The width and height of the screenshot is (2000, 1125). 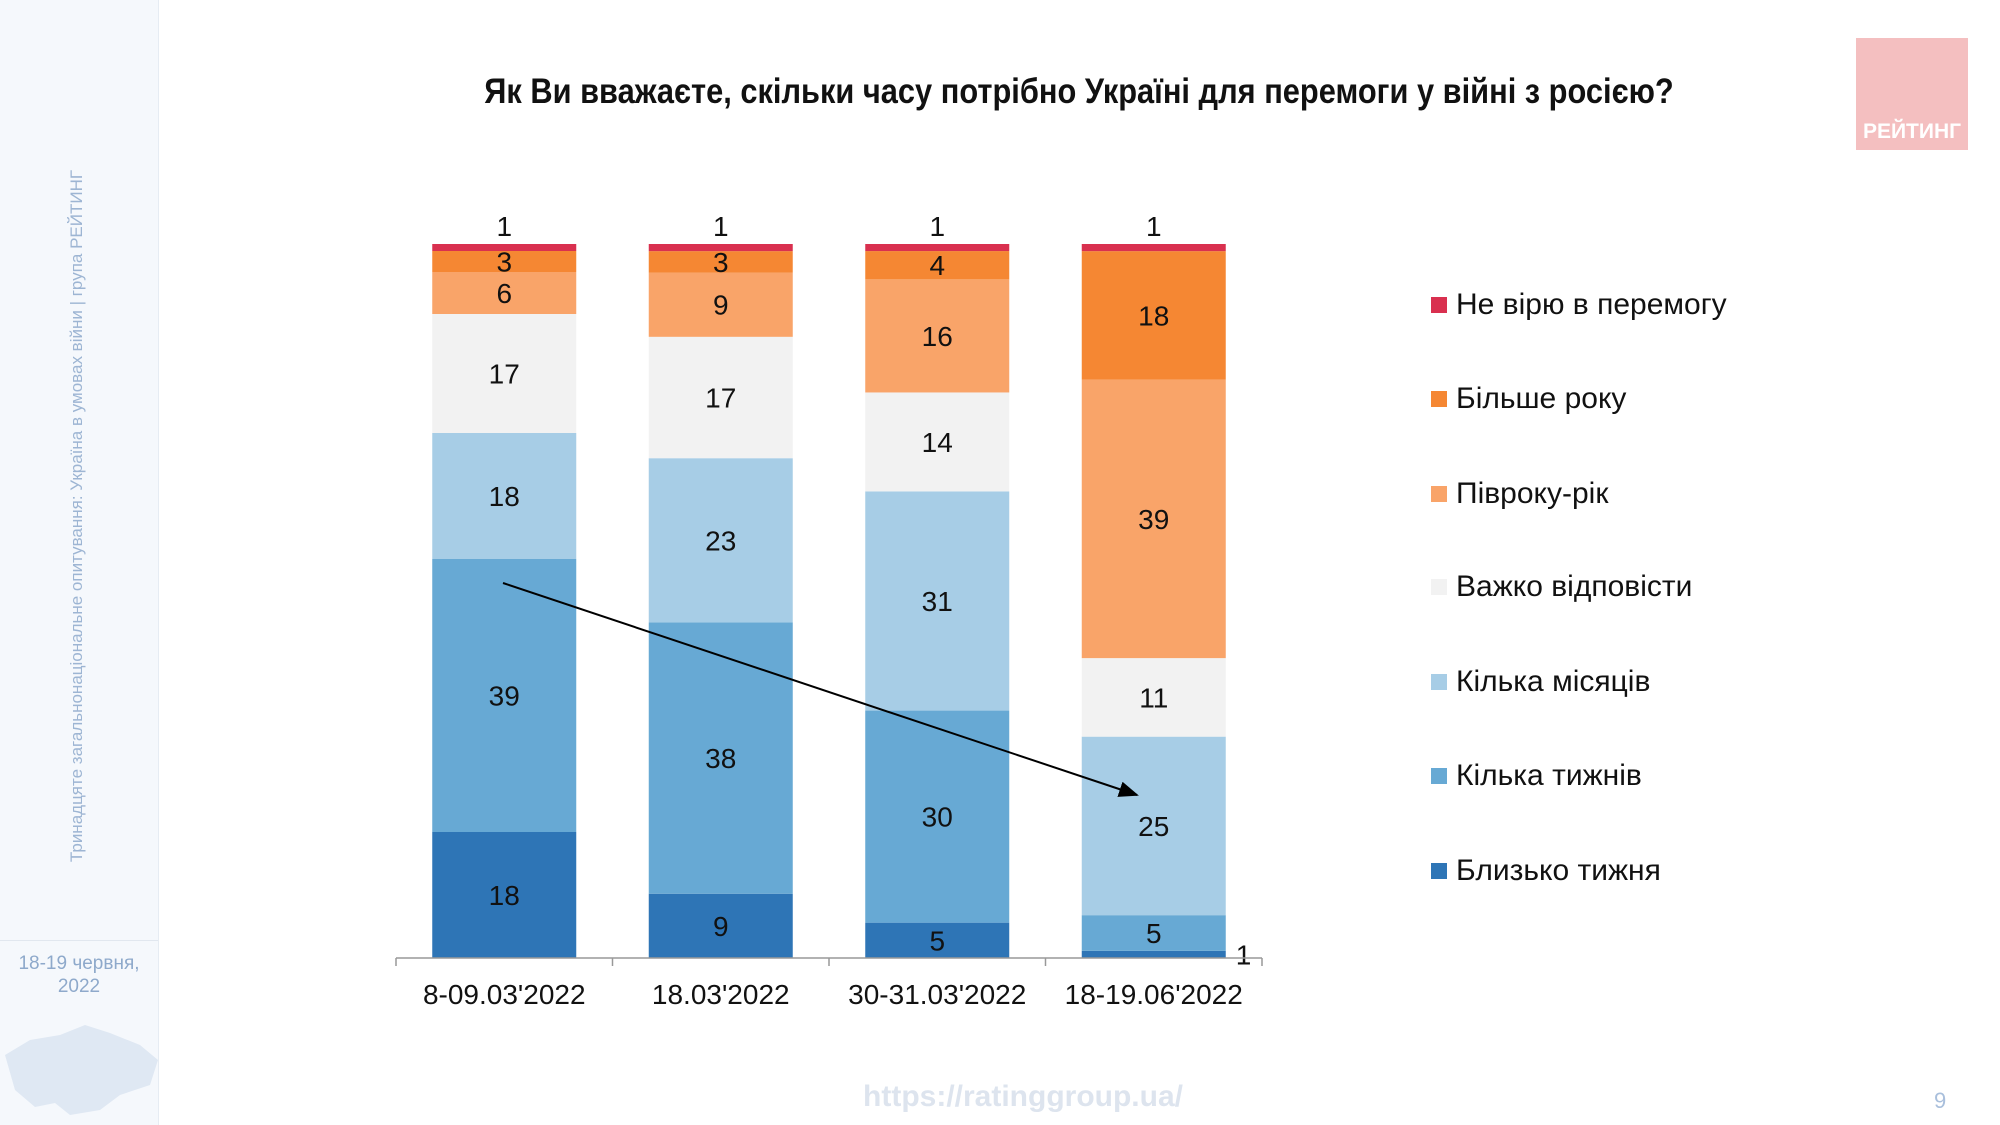 What do you see at coordinates (1541, 398) in the screenshot?
I see `legend-label: Більше року` at bounding box center [1541, 398].